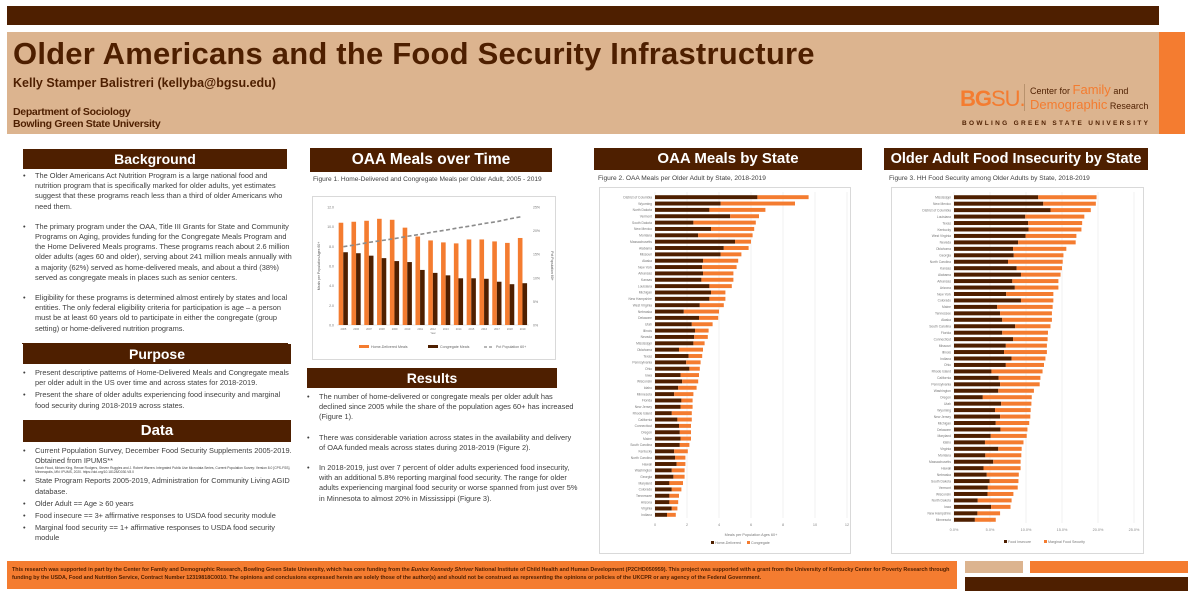  Describe the element at coordinates (536, 255) in the screenshot. I see `y2-tick-label: 15%` at that location.